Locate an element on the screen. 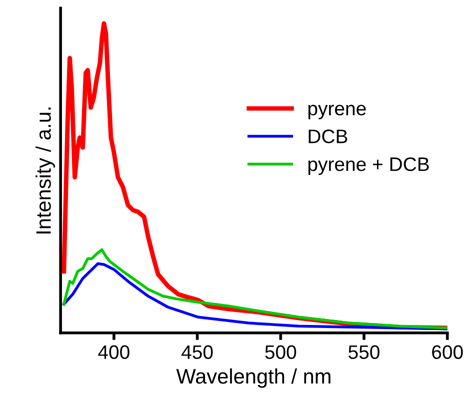 Image resolution: width=466 pixels, height=406 pixels. y-axis-title: Intensity / a.u. is located at coordinates (46, 171).